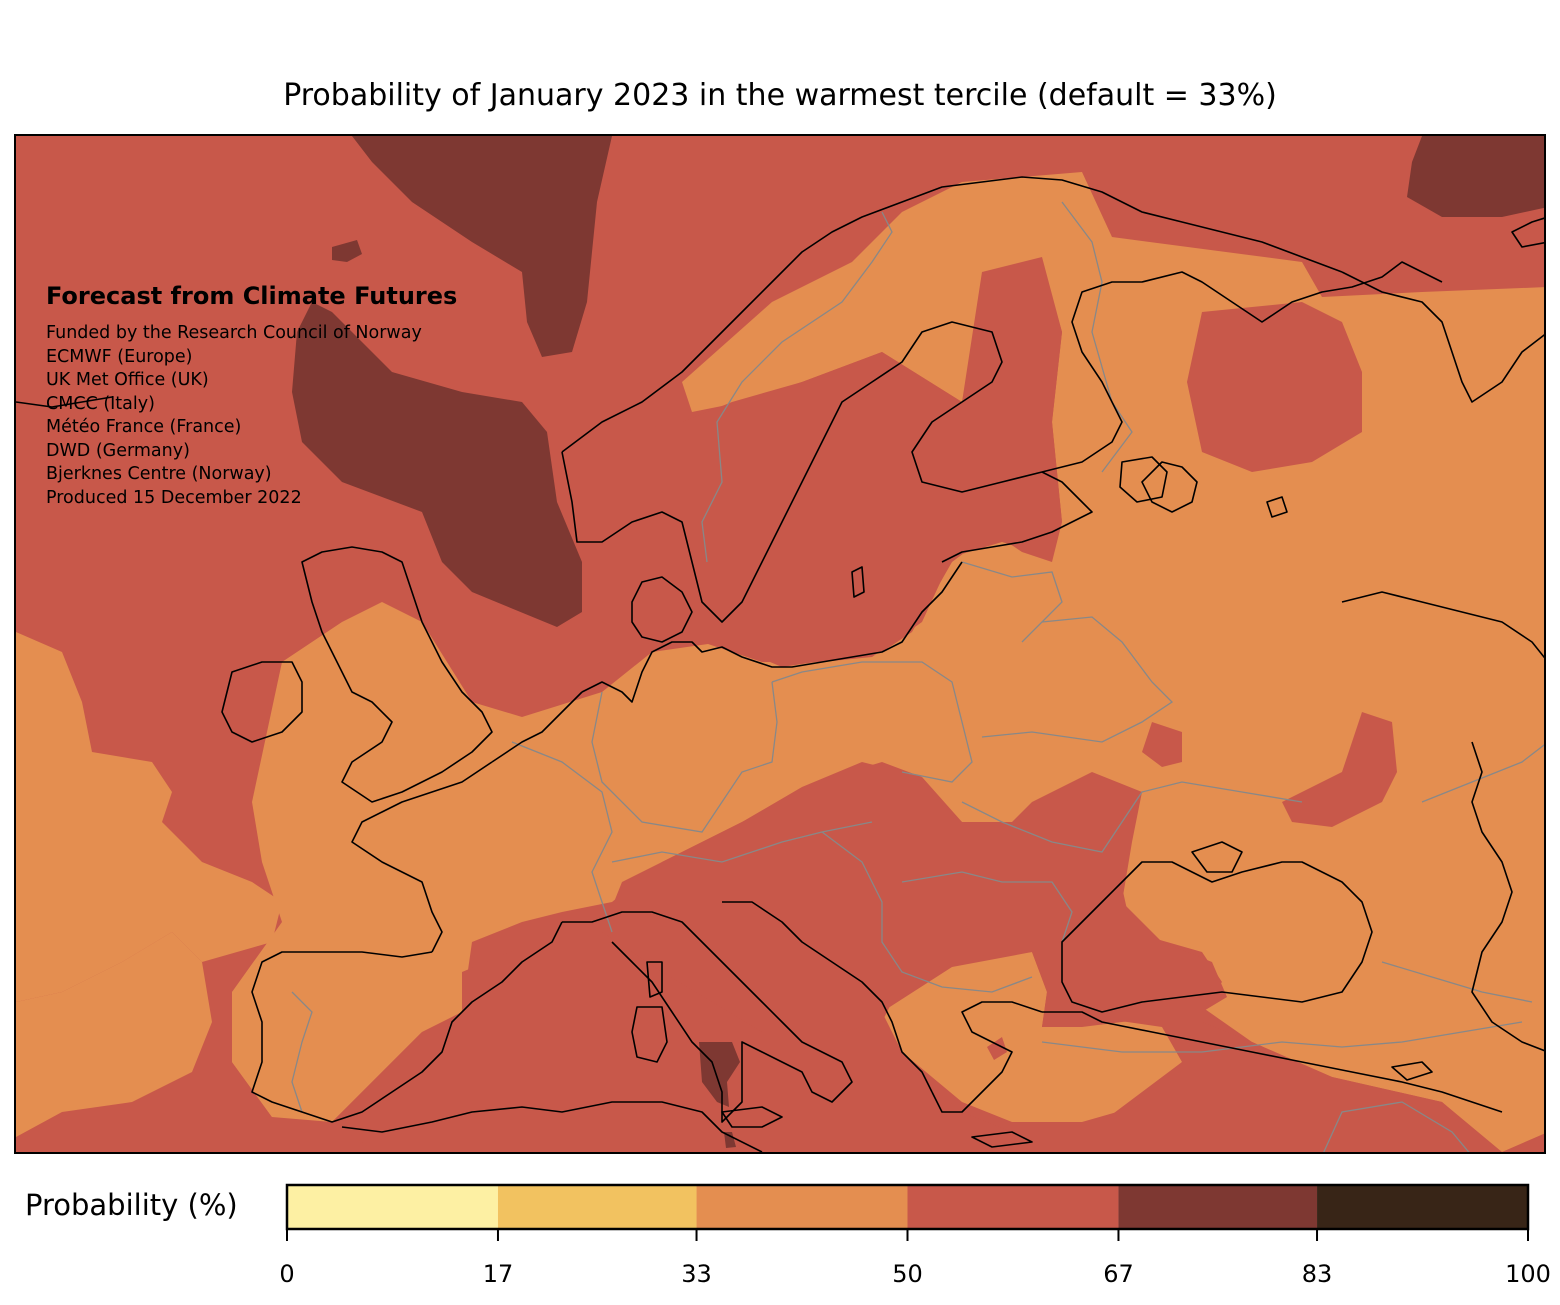  I want to click on border-poland, so click(872, 722).